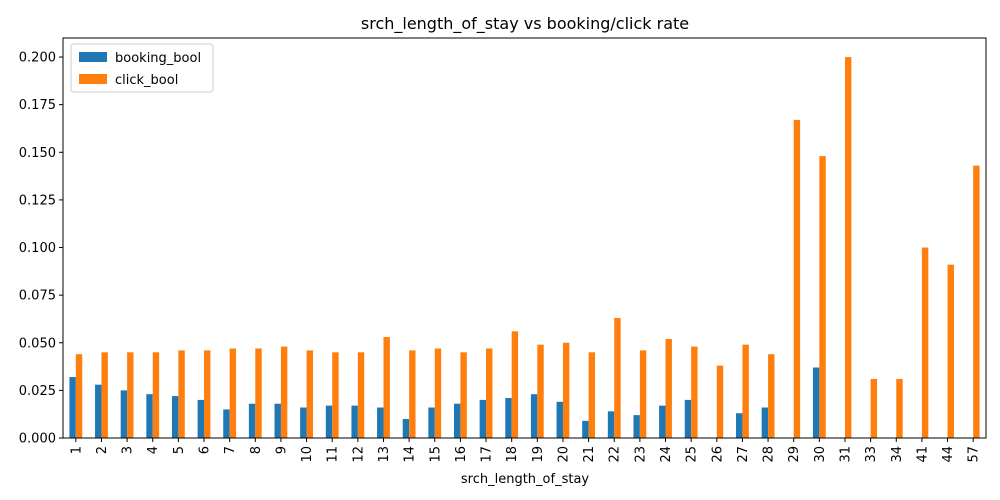 The width and height of the screenshot is (1000, 500). What do you see at coordinates (153, 450) in the screenshot?
I see `x-tick-label: 4` at bounding box center [153, 450].